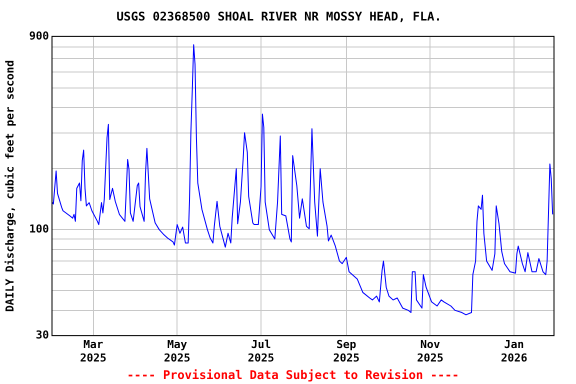 The width and height of the screenshot is (576, 384). I want to click on y-tick-label: 100, so click(39, 229).